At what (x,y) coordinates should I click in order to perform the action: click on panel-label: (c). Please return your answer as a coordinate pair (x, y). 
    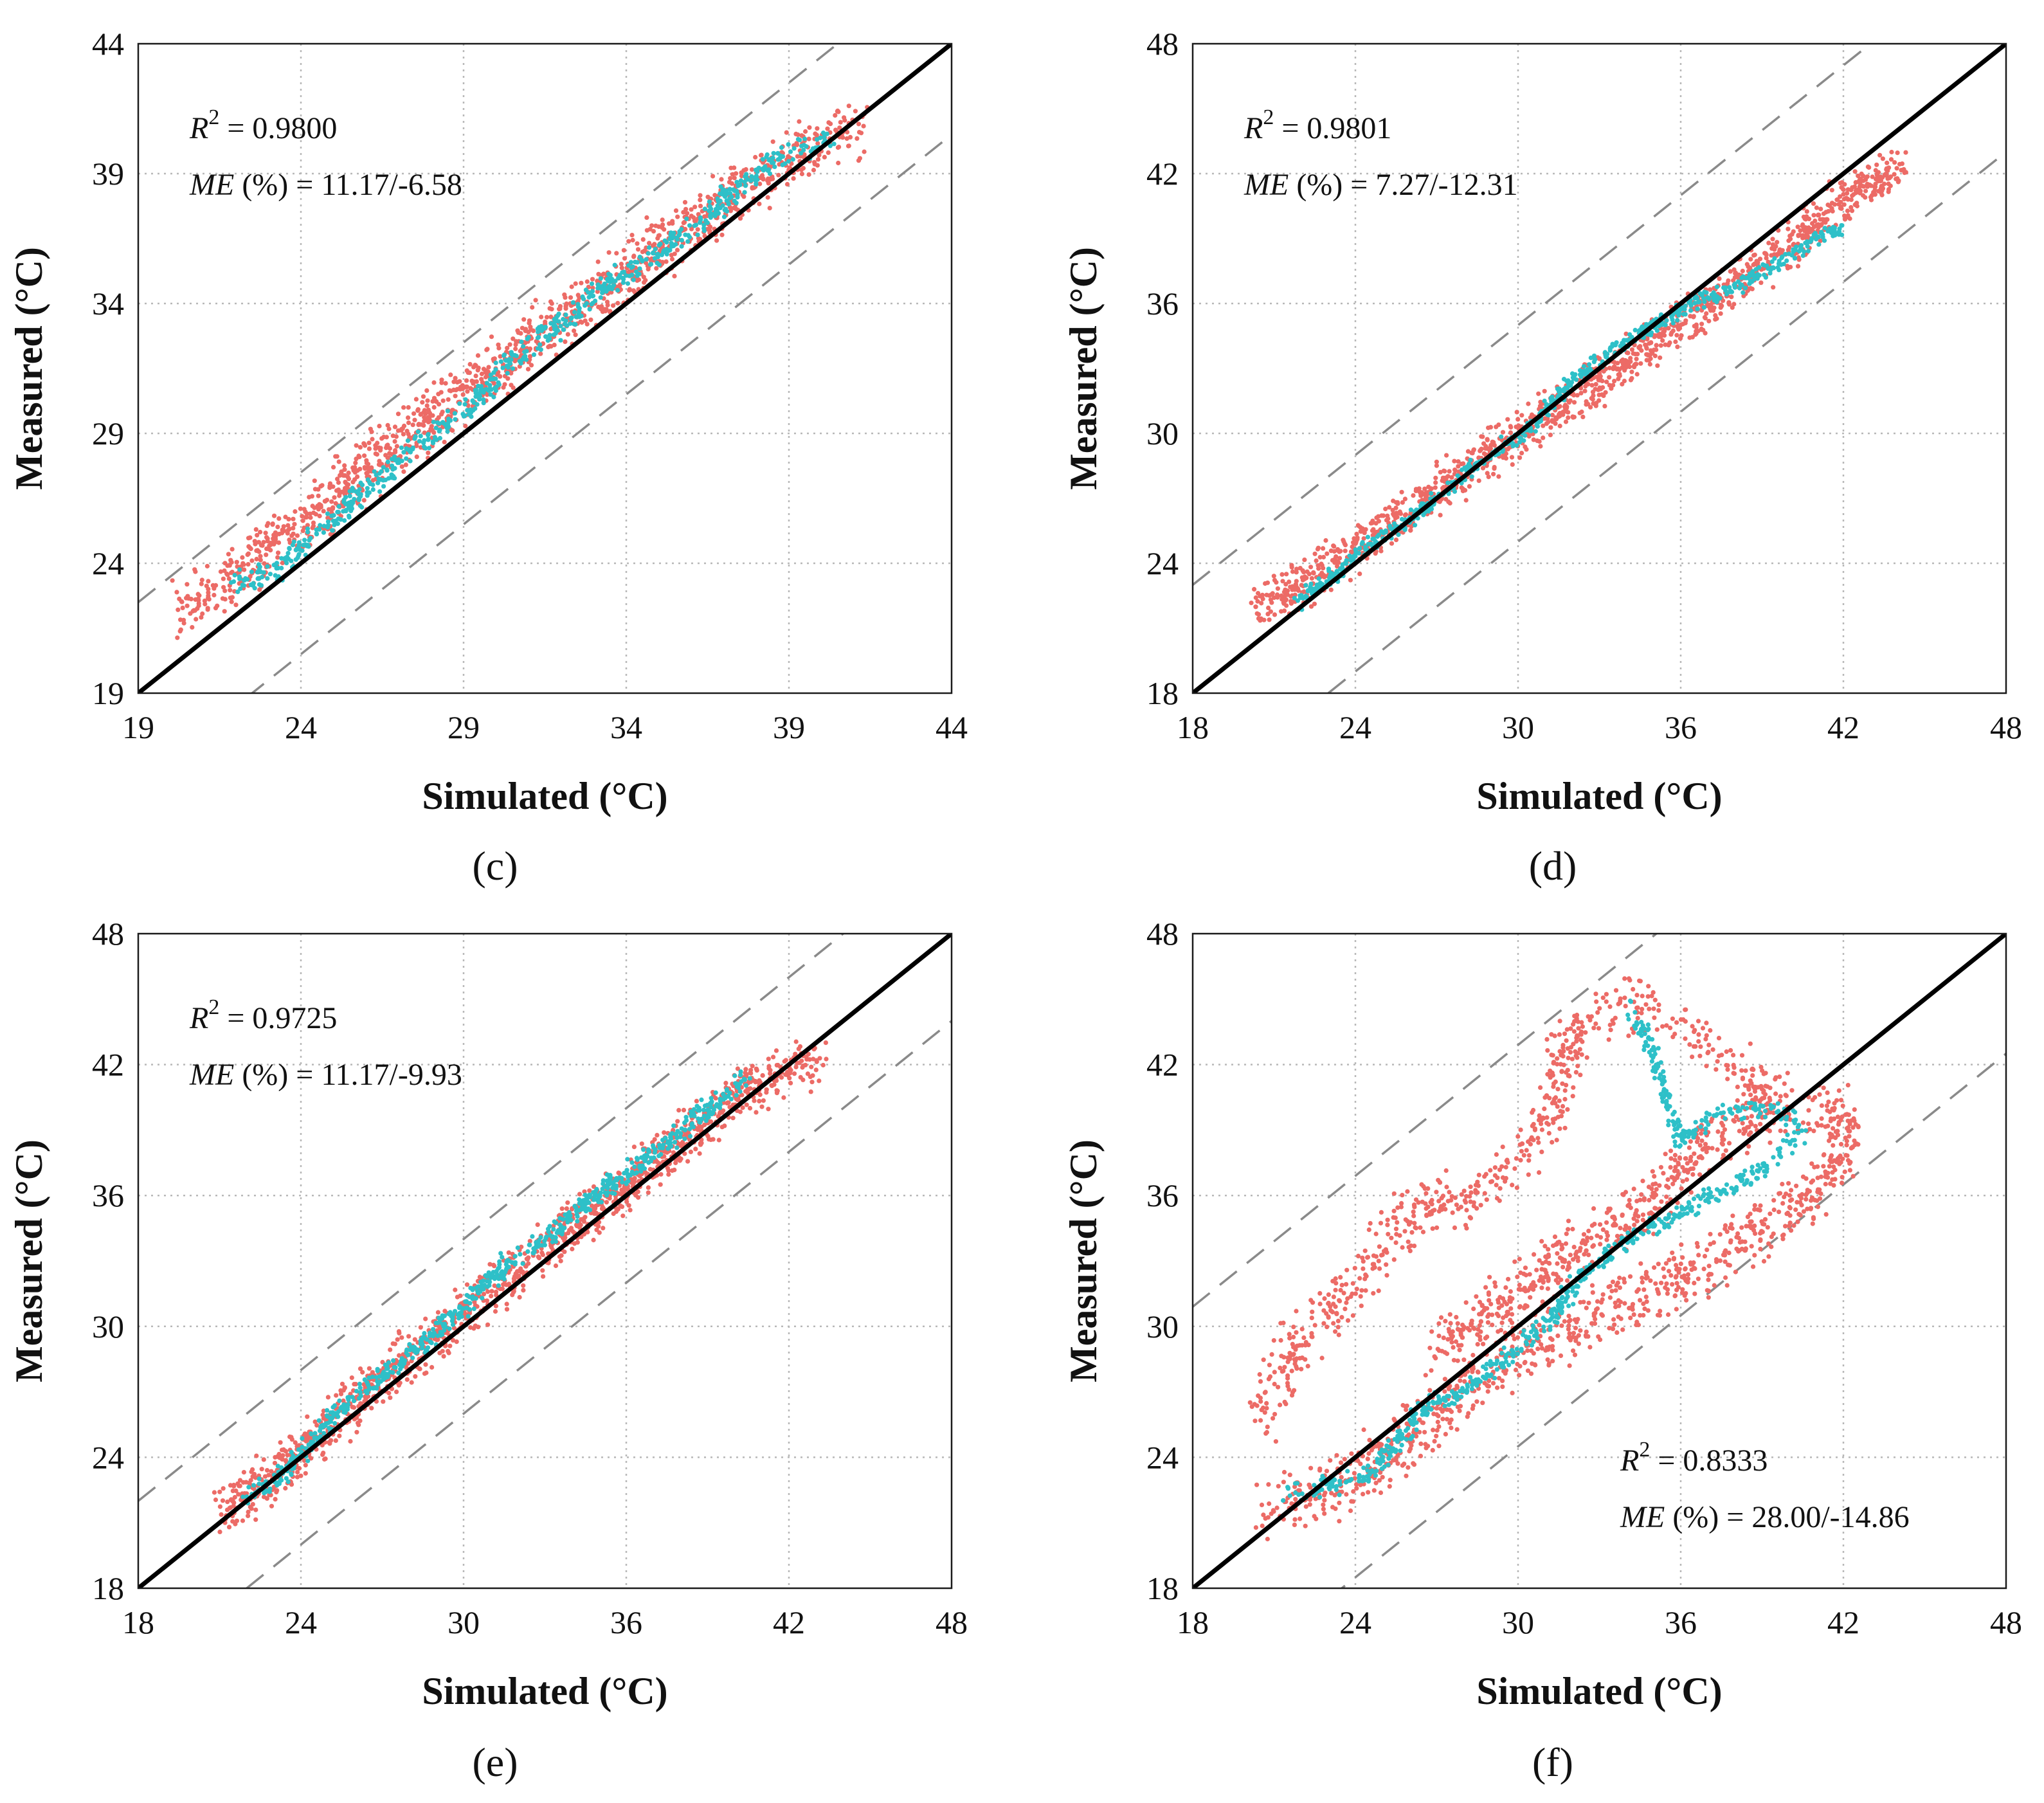
    Looking at the image, I should click on (495, 866).